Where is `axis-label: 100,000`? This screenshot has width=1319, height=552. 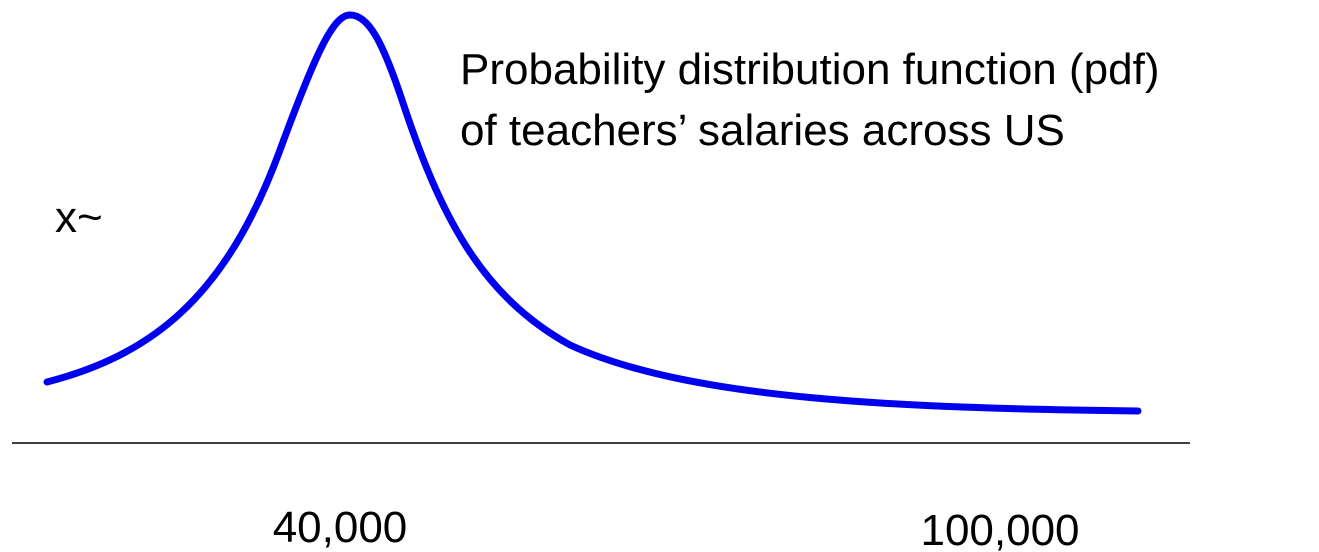 axis-label: 100,000 is located at coordinates (999, 529).